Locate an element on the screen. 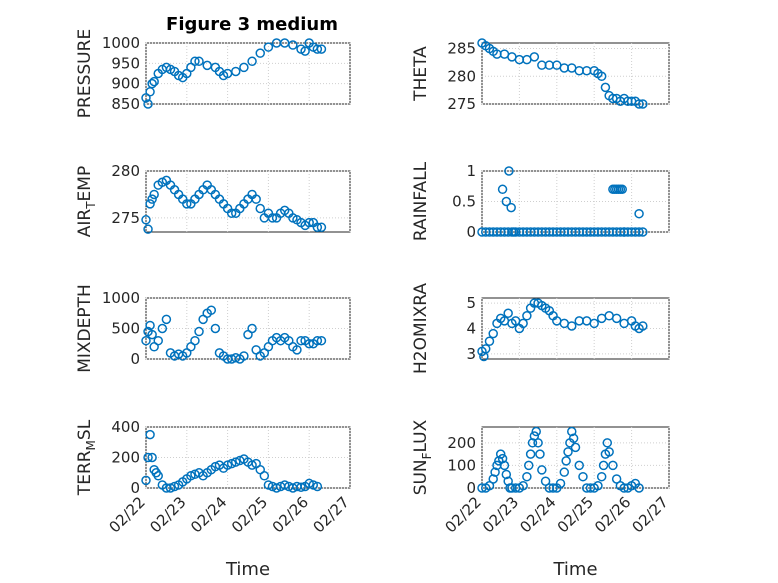 The height and width of the screenshot is (583, 778). x-tick-label: 02/25 is located at coordinates (575, 514).